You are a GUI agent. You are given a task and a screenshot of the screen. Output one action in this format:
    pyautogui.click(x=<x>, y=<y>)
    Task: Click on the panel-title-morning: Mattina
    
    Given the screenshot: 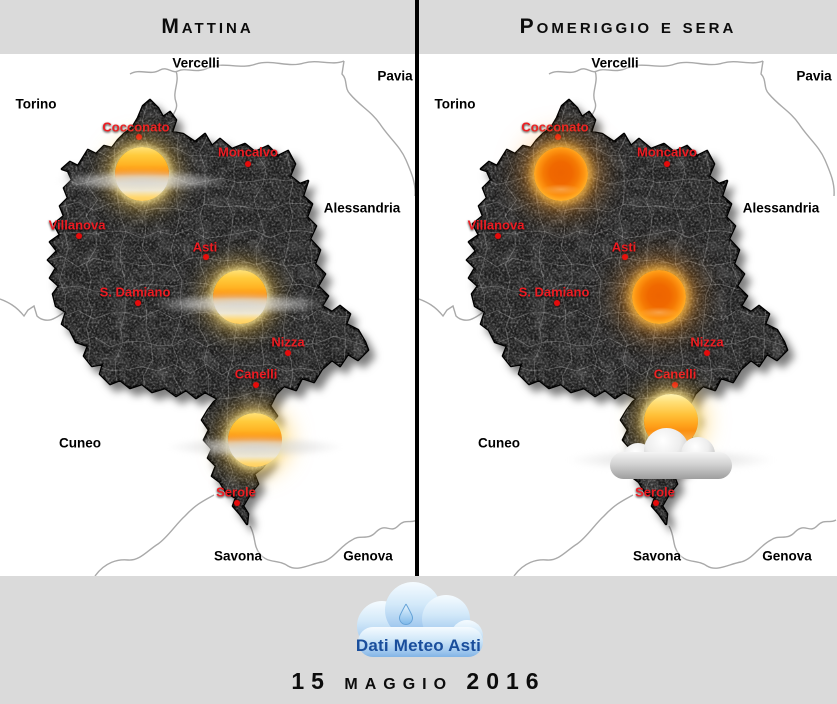 What is the action you would take?
    pyautogui.click(x=207, y=27)
    